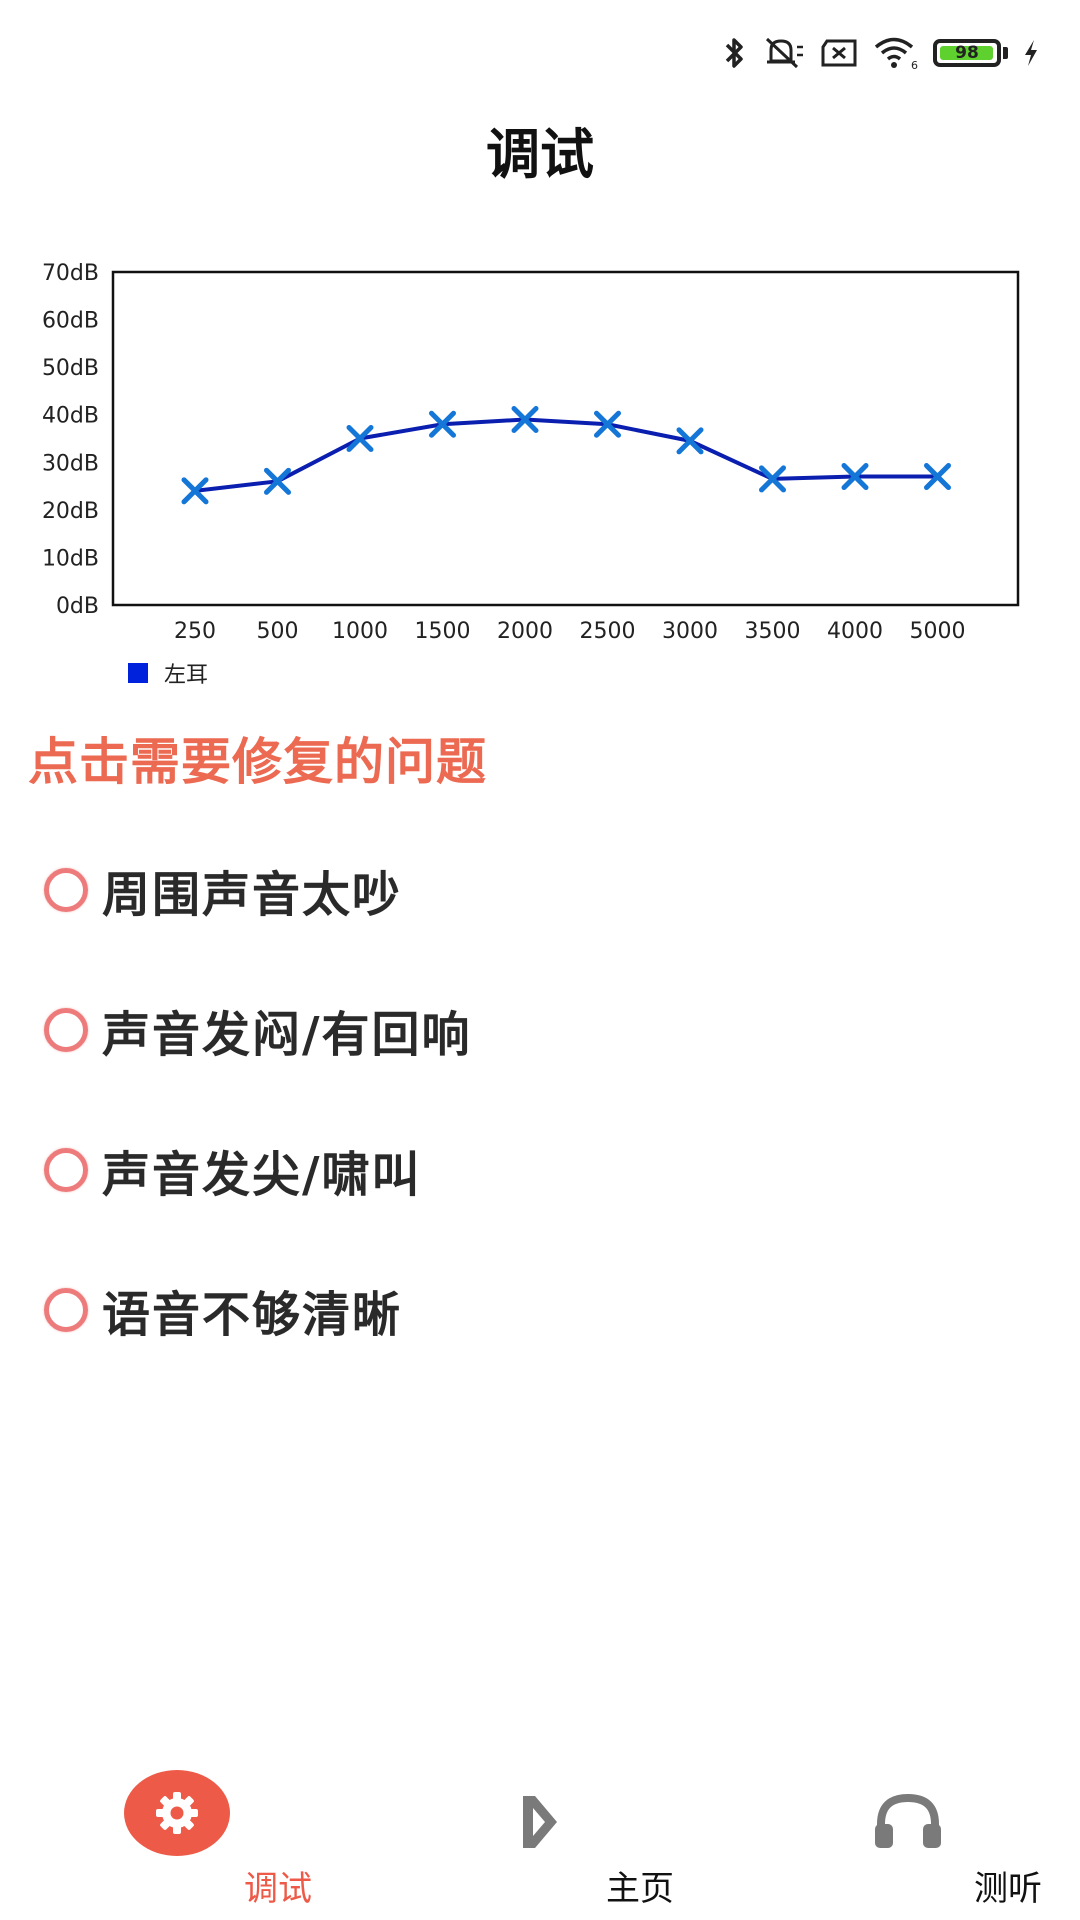 The width and height of the screenshot is (1080, 1920). I want to click on y-tick-label: 20dB, so click(70, 511).